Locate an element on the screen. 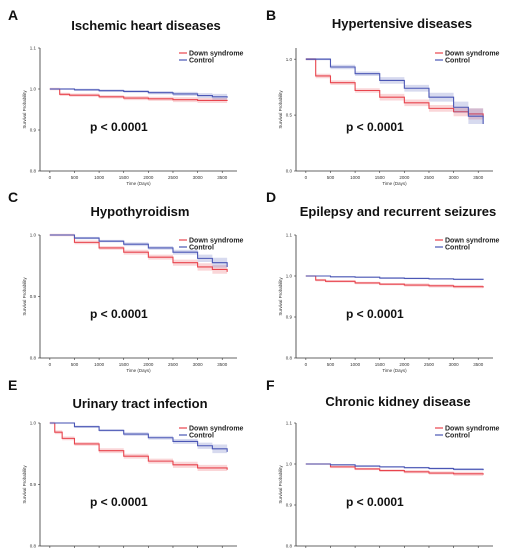 The width and height of the screenshot is (532, 550). y-tick-label: 0.0 is located at coordinates (289, 171).